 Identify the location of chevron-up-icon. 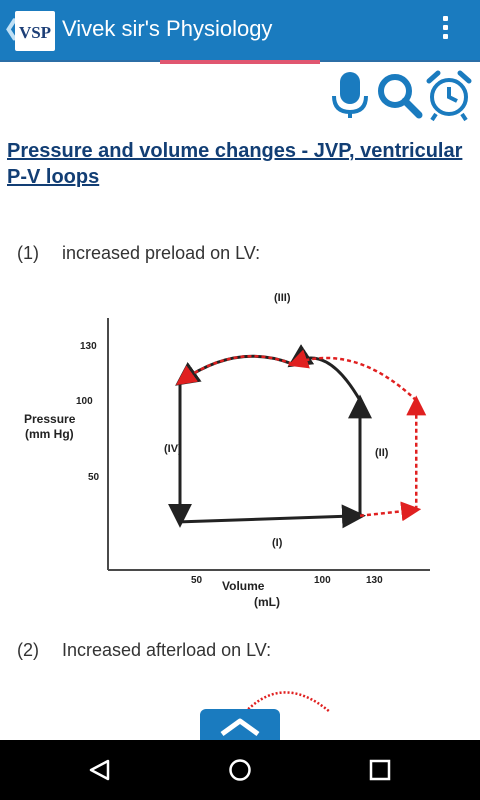
(240, 727).